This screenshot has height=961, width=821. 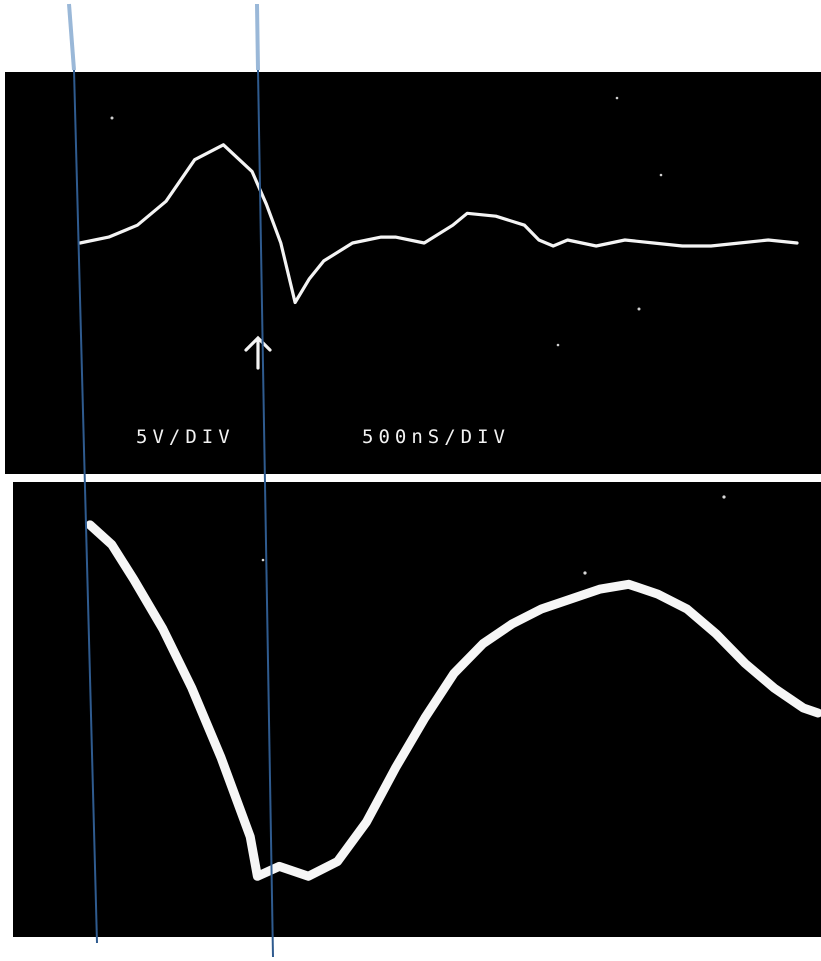 What do you see at coordinates (85, 506) in the screenshot?
I see `marker-line-left` at bounding box center [85, 506].